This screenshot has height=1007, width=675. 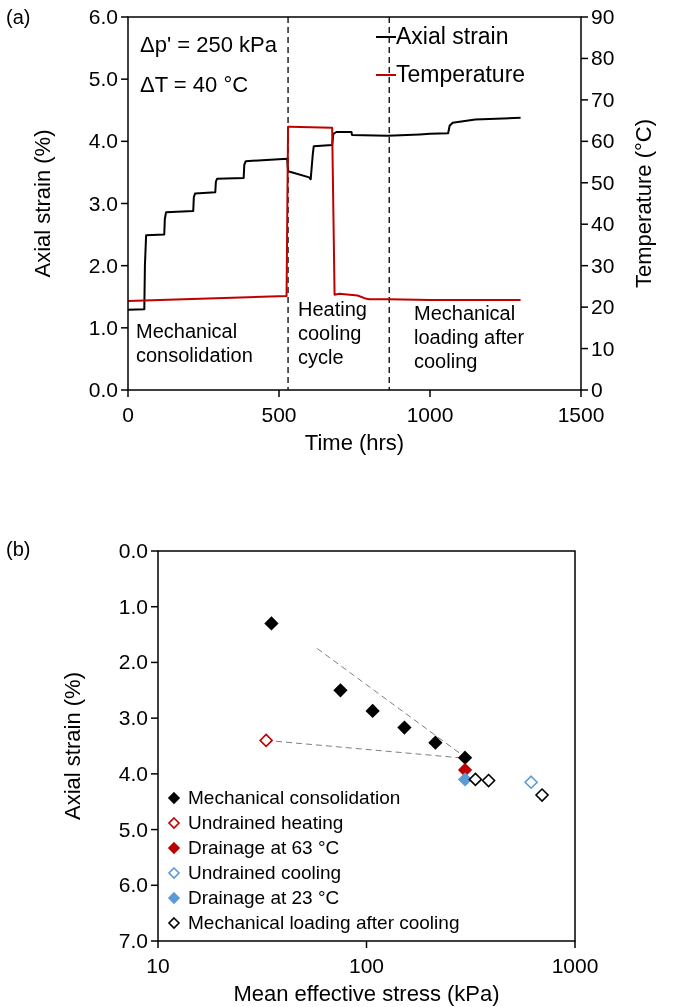 What do you see at coordinates (158, 965) in the screenshot?
I see `x-tick-label: 10` at bounding box center [158, 965].